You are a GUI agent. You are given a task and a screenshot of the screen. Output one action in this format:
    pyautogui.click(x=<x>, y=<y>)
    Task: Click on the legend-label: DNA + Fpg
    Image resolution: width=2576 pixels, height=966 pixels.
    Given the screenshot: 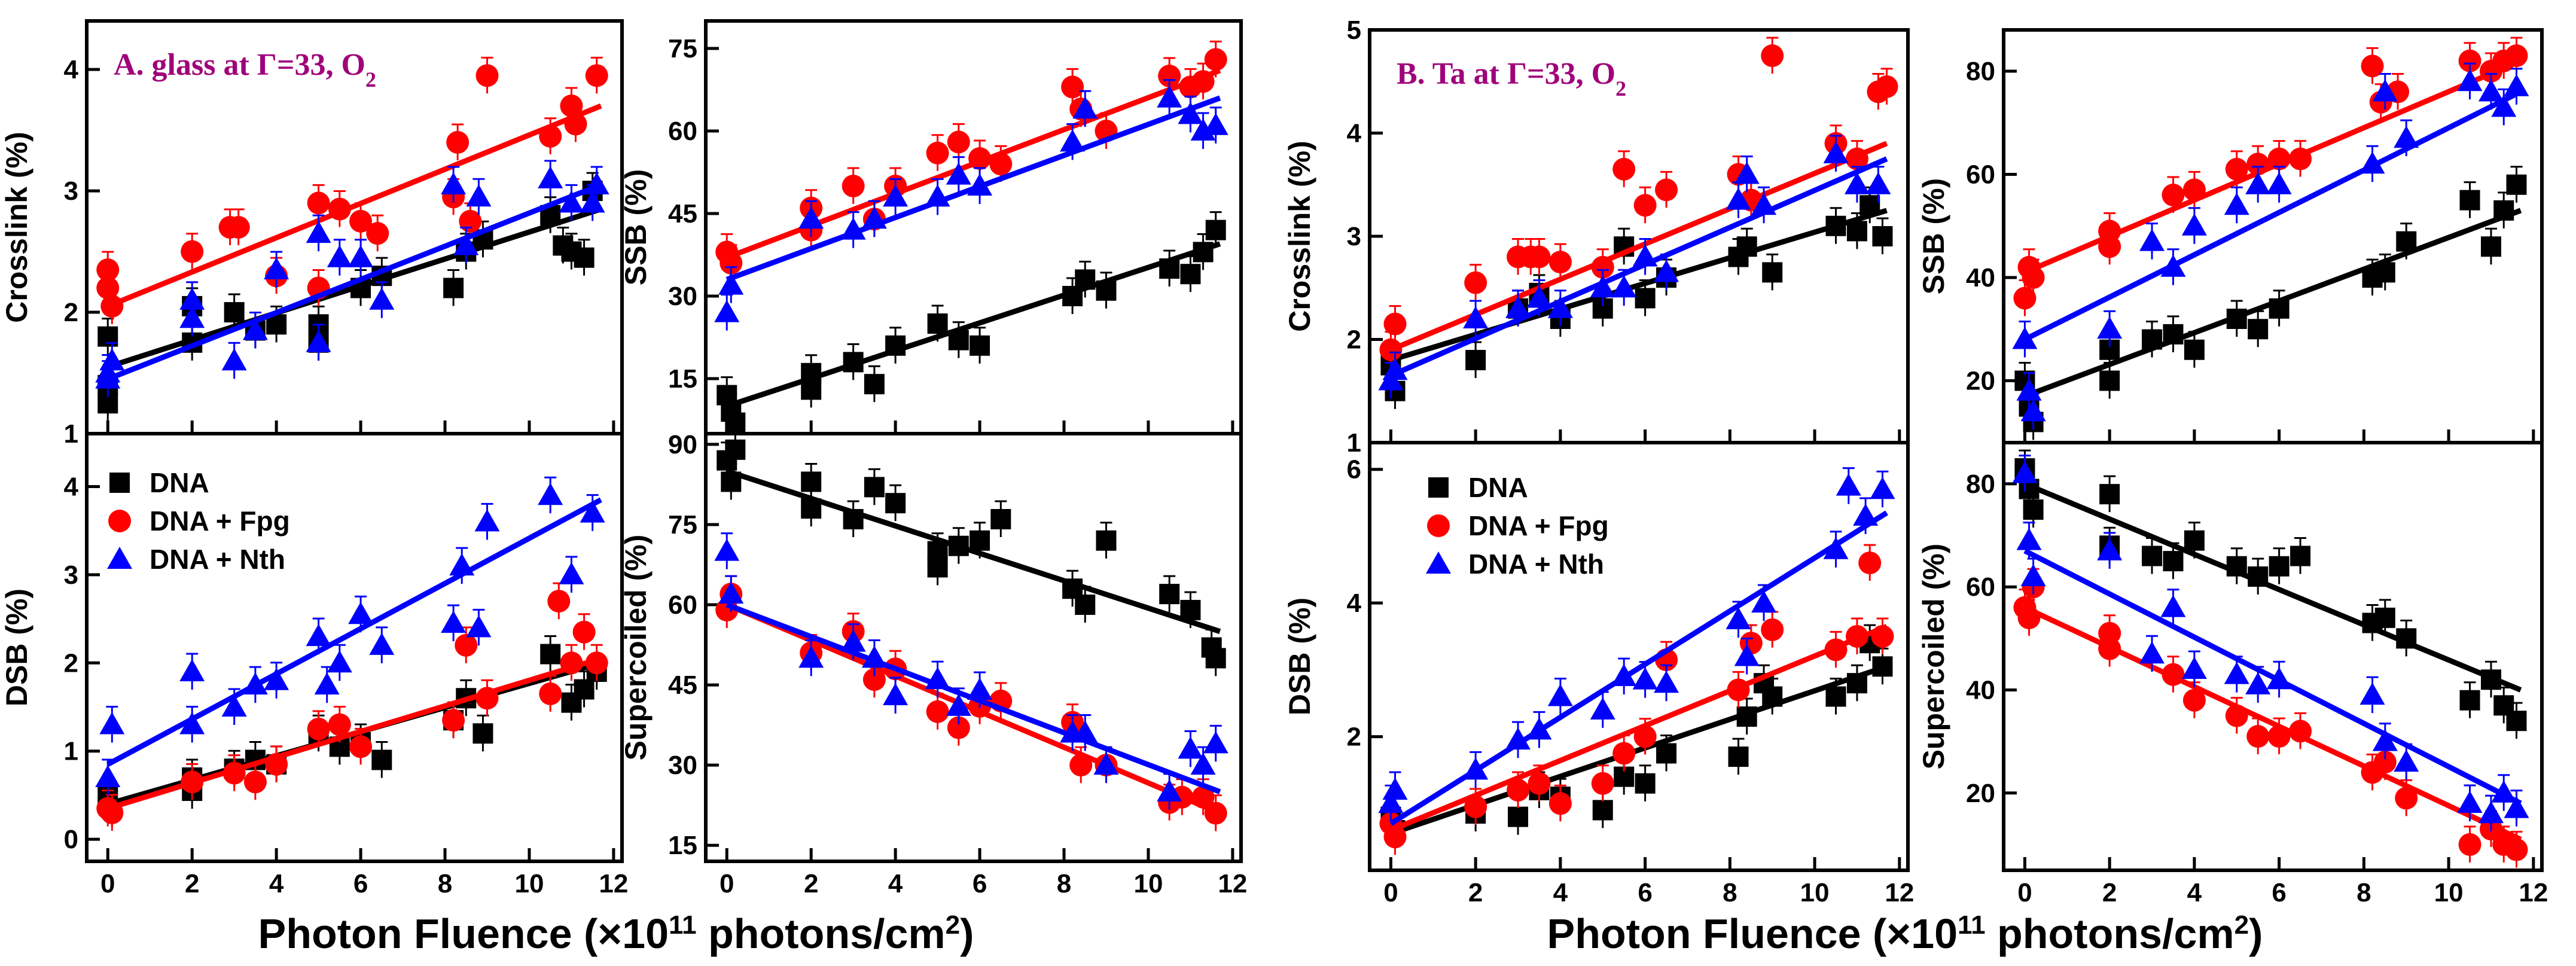 What is the action you would take?
    pyautogui.click(x=220, y=521)
    